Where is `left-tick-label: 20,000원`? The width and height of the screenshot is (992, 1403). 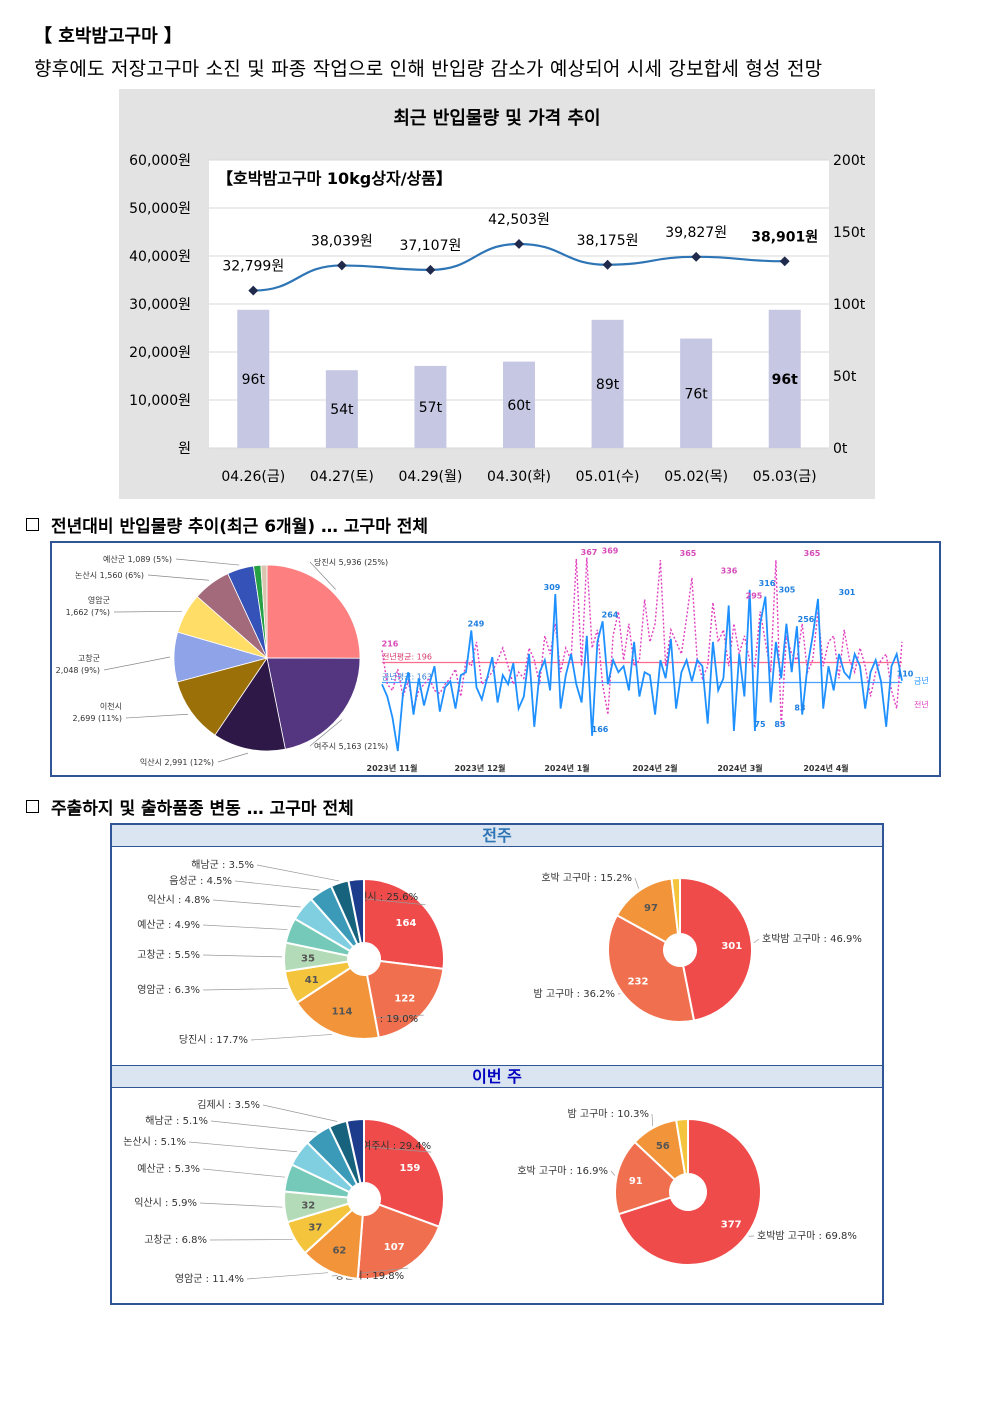 left-tick-label: 20,000원 is located at coordinates (160, 353).